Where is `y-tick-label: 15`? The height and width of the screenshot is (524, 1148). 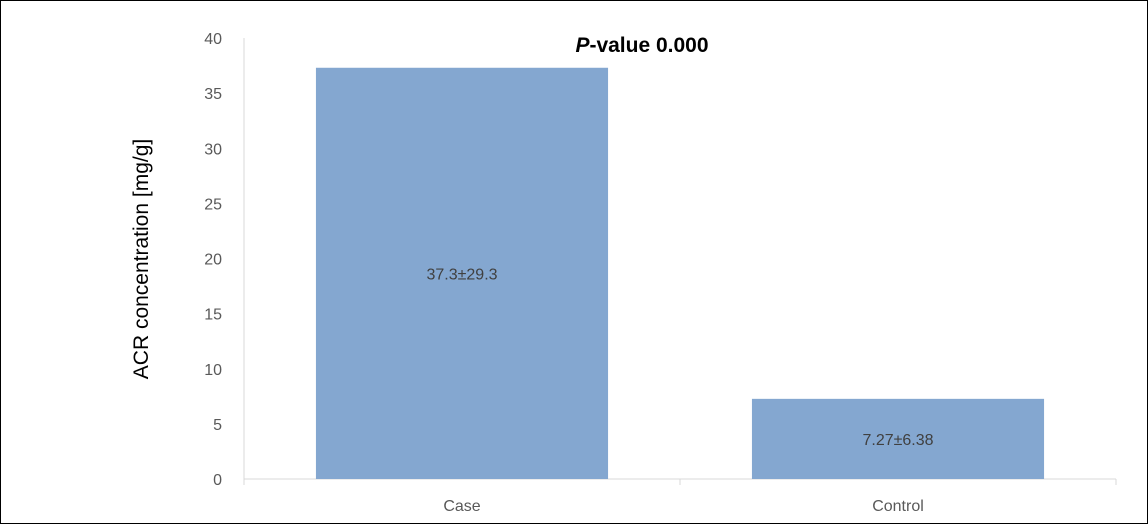
y-tick-label: 15 is located at coordinates (213, 315).